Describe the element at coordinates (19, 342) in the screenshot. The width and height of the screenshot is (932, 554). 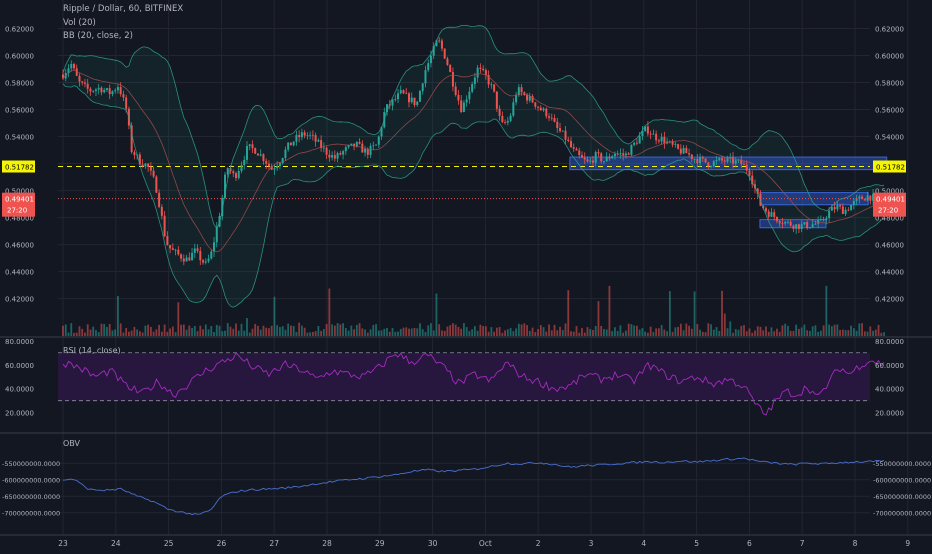
I see `rsi-axis-left-tick: 80.0000` at that location.